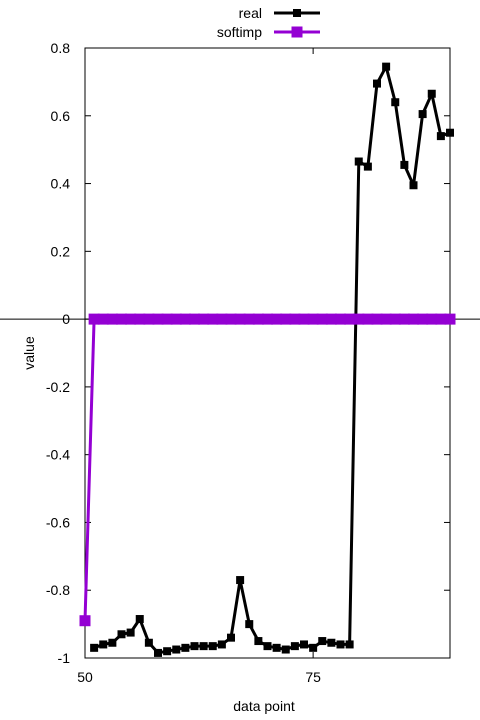 The height and width of the screenshot is (720, 480). What do you see at coordinates (264, 706) in the screenshot?
I see `x-axis-label: data point` at bounding box center [264, 706].